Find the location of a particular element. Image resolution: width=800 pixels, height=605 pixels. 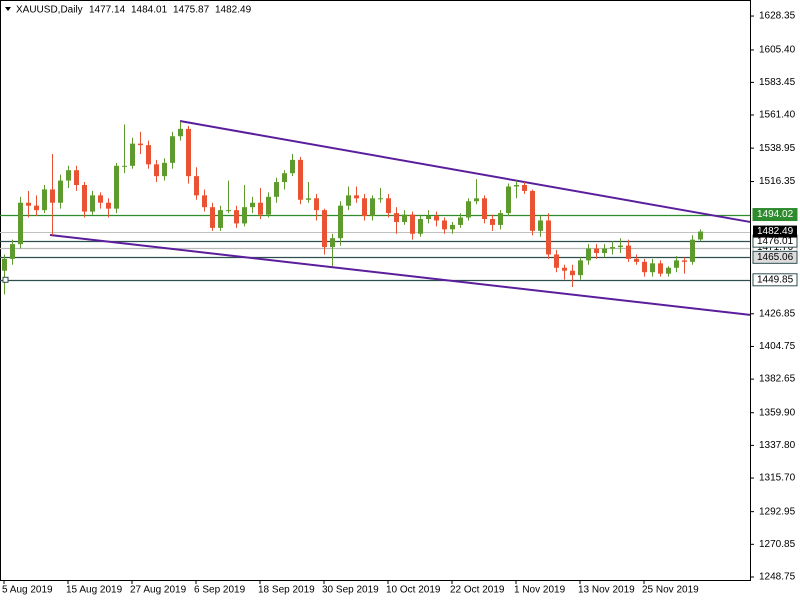

x-tick-label: 27 Aug 2019 is located at coordinates (158, 590).